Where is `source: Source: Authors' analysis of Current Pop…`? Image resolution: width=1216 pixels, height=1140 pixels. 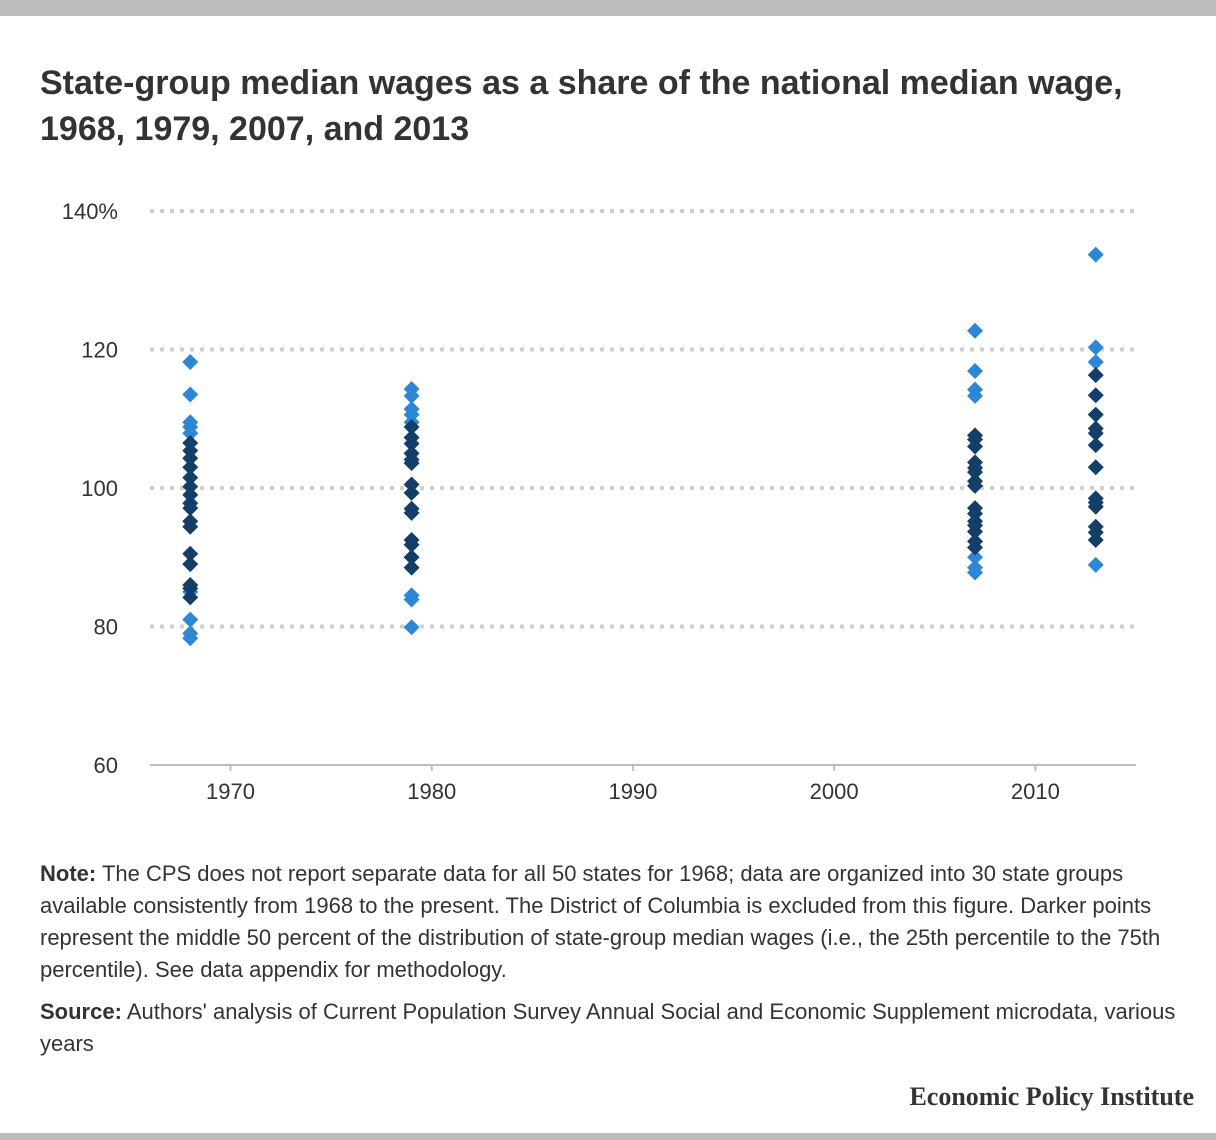 source: Source: Authors' analysis of Current Pop… is located at coordinates (615, 1028).